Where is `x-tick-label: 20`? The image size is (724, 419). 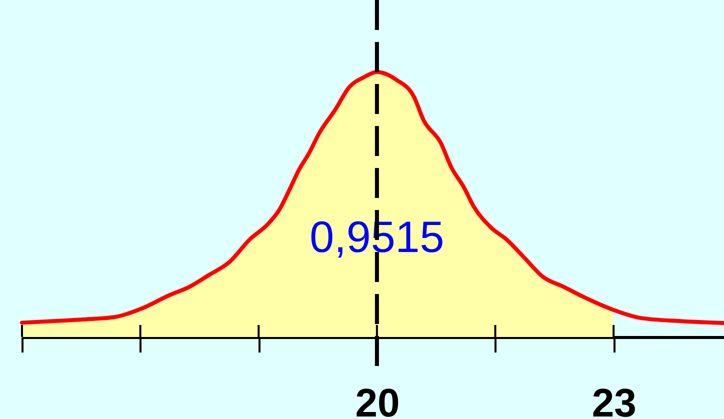 x-tick-label: 20 is located at coordinates (377, 400).